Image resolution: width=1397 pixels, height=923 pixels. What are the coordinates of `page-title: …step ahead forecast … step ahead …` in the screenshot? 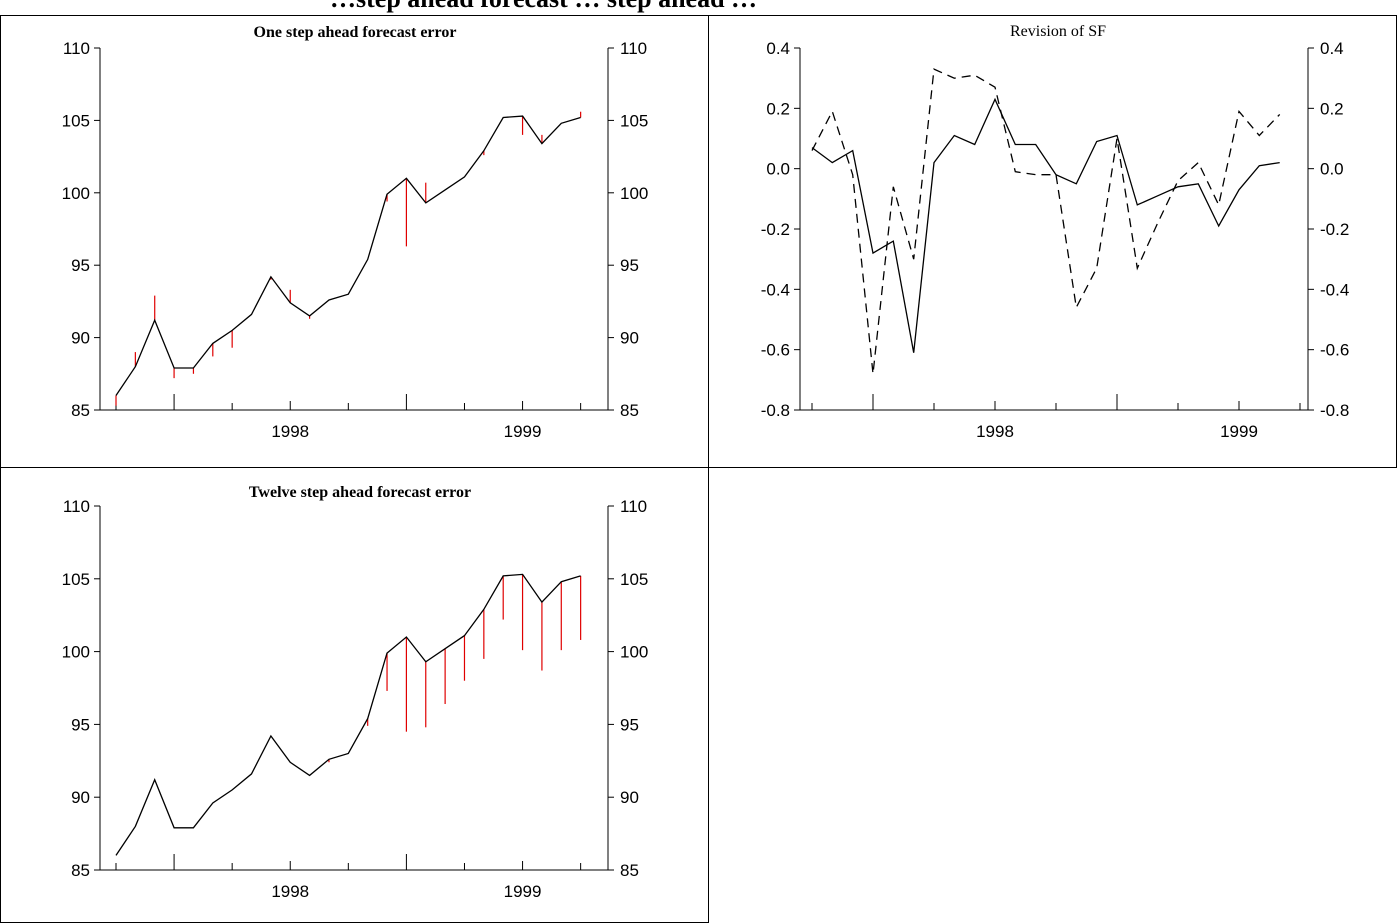 It's located at (543, 6).